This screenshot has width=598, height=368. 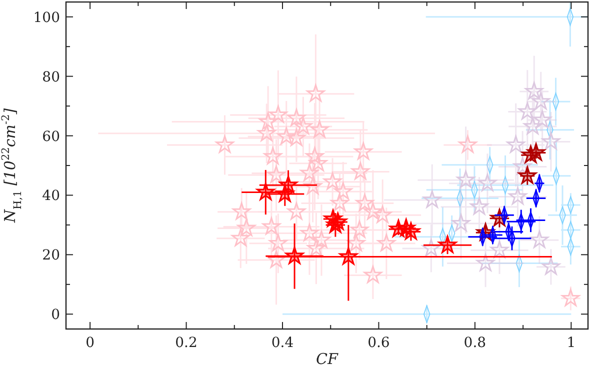 What do you see at coordinates (475, 343) in the screenshot?
I see `x-tick-label: 0.8` at bounding box center [475, 343].